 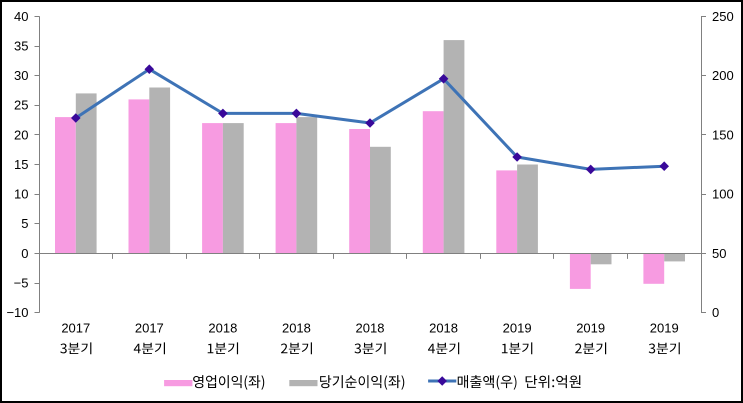 What do you see at coordinates (17, 312) in the screenshot?
I see `svg-text: −10` at bounding box center [17, 312].